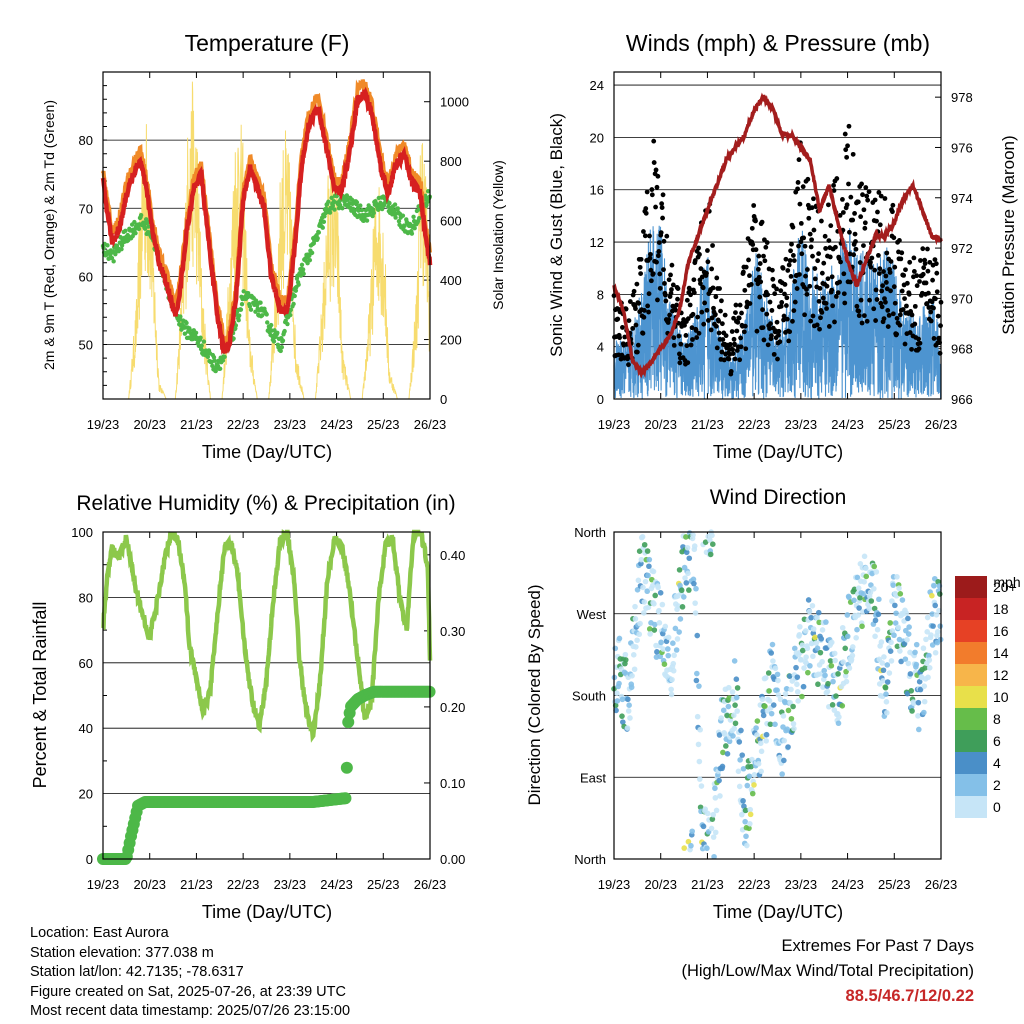  What do you see at coordinates (86, 728) in the screenshot?
I see `y-tick-label: 40` at bounding box center [86, 728].